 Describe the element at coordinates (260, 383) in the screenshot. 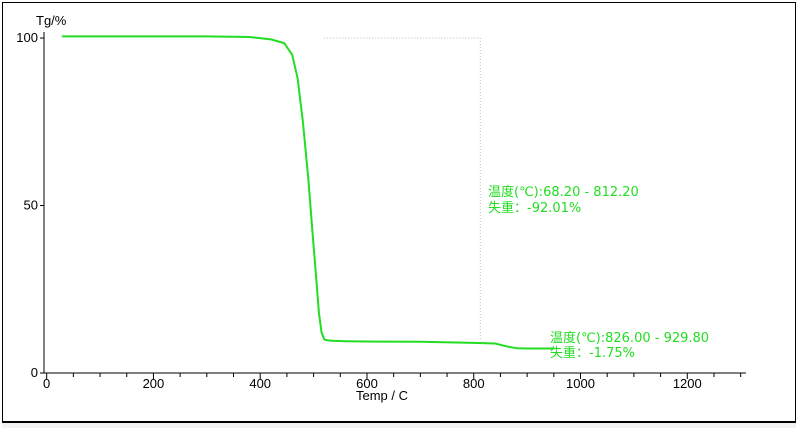

I see `x-tick-label: 400` at that location.